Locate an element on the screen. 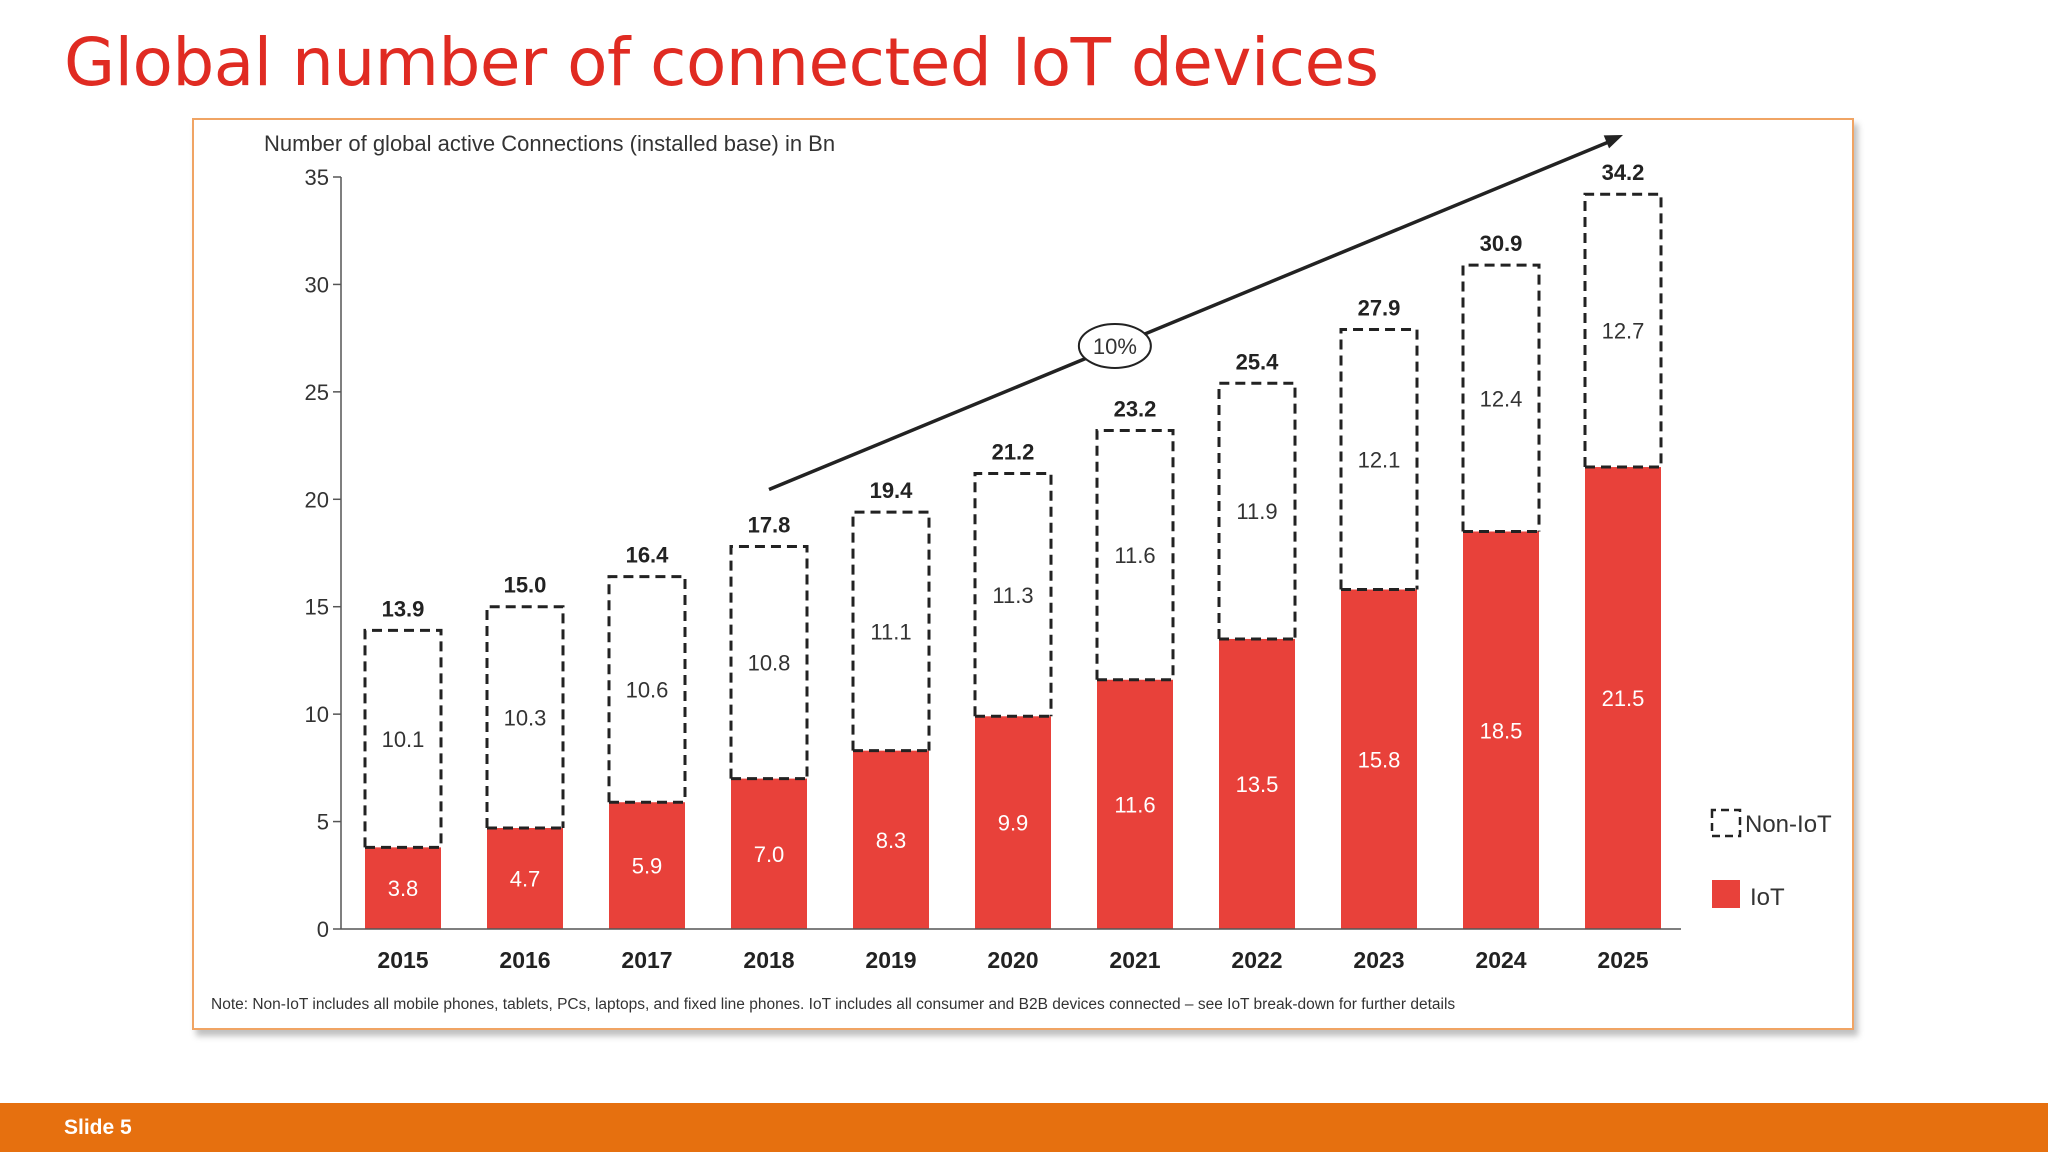 The image size is (2048, 1152). x-tick-label: 2021 is located at coordinates (1134, 960).